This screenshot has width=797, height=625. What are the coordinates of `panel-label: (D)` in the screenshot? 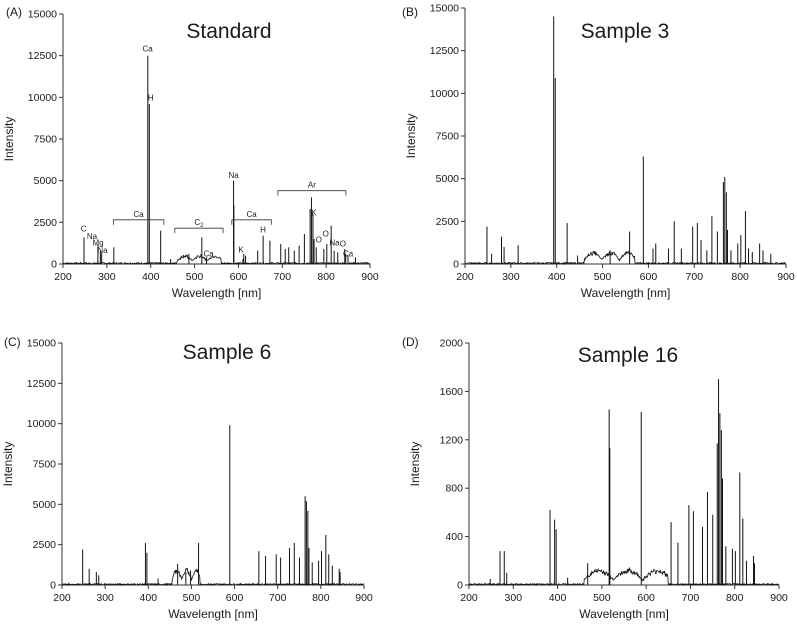 It's located at (410, 342).